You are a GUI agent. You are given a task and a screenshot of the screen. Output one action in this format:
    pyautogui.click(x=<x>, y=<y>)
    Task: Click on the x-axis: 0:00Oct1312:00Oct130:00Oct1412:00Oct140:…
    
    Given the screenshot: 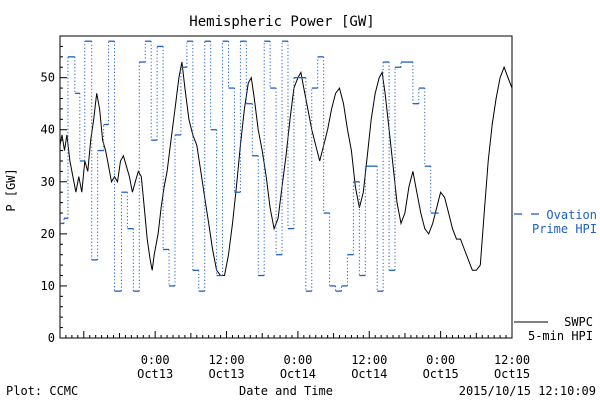 What is the action you would take?
    pyautogui.click(x=294, y=356)
    